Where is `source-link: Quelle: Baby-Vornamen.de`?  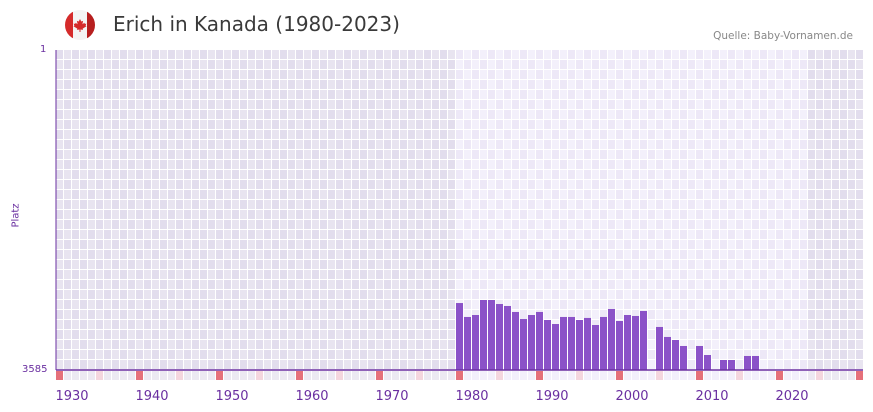 source-link: Quelle: Baby-Vornamen.de is located at coordinates (783, 36).